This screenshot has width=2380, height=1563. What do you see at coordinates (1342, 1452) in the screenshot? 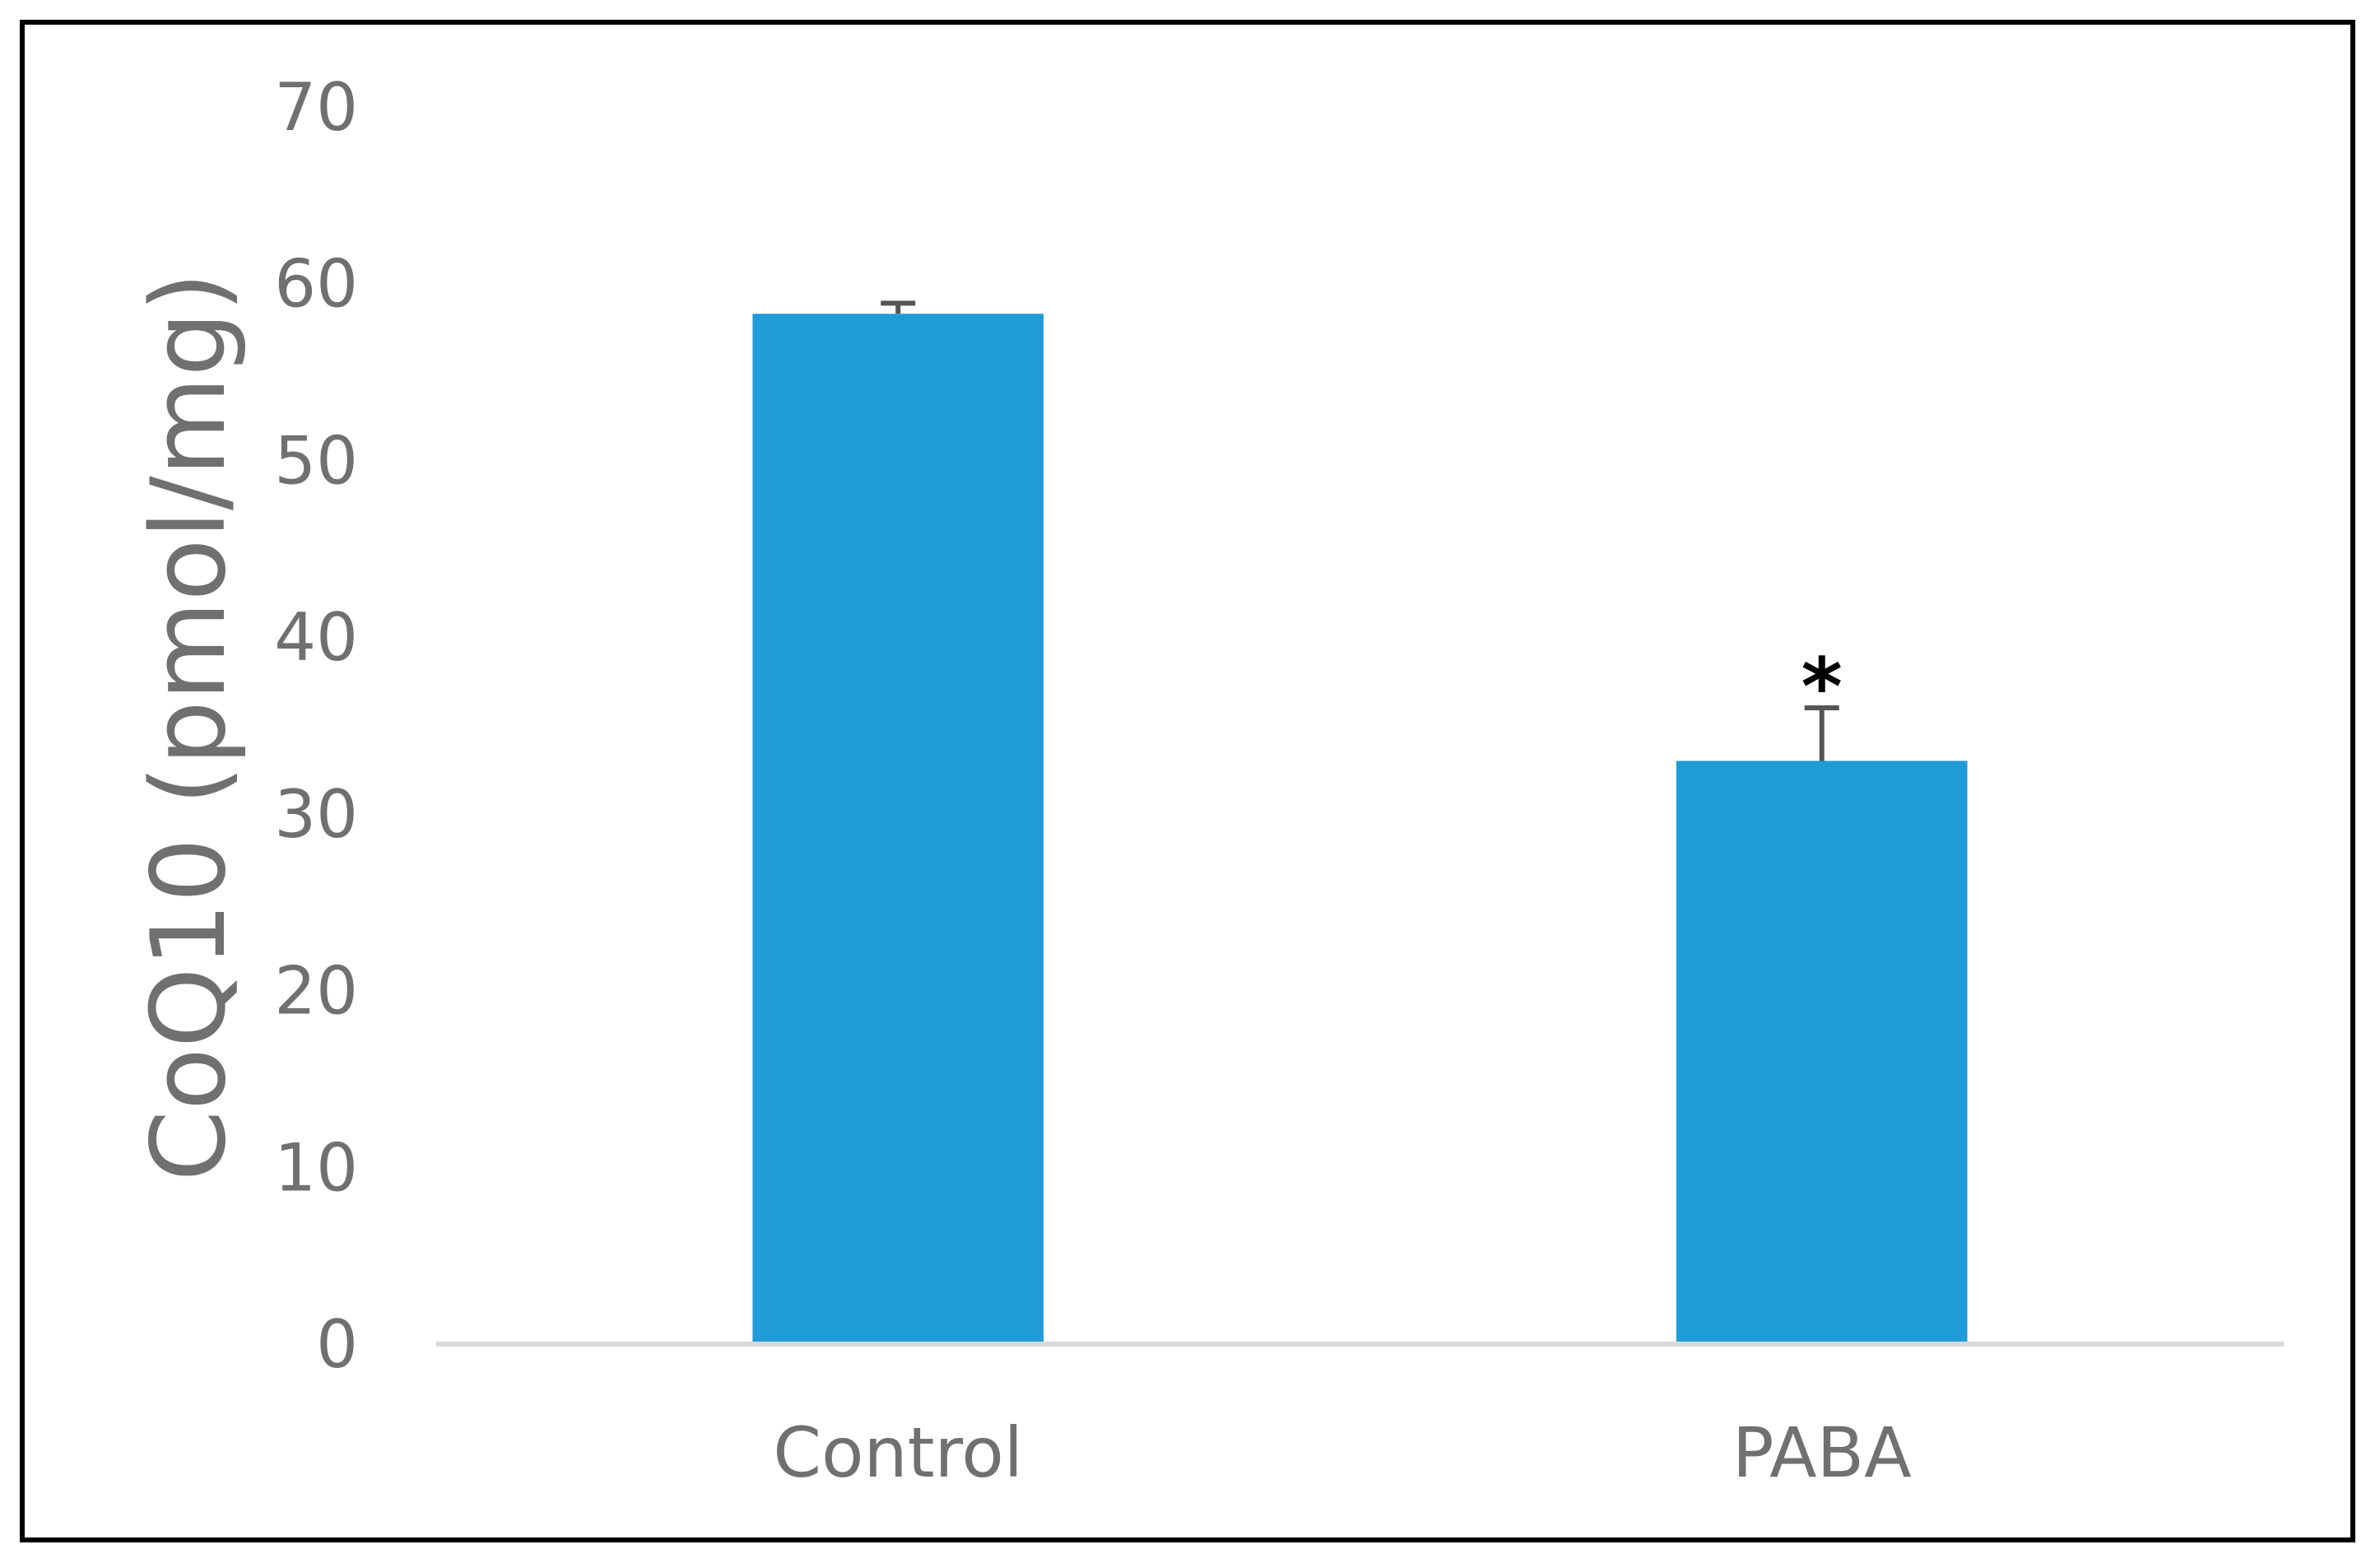
I see `x-axis-categories: Control PABA` at bounding box center [1342, 1452].